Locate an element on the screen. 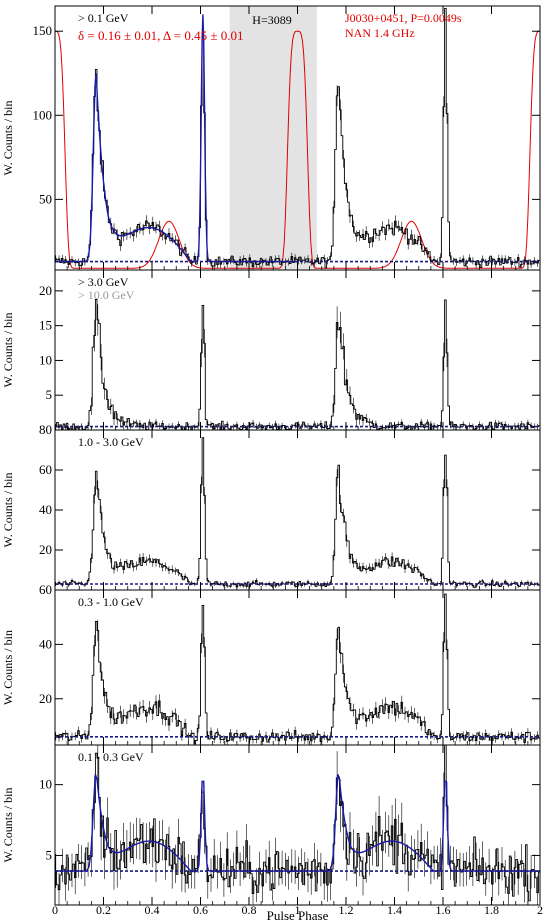  h-test-label: H=3089 is located at coordinates (271, 20).